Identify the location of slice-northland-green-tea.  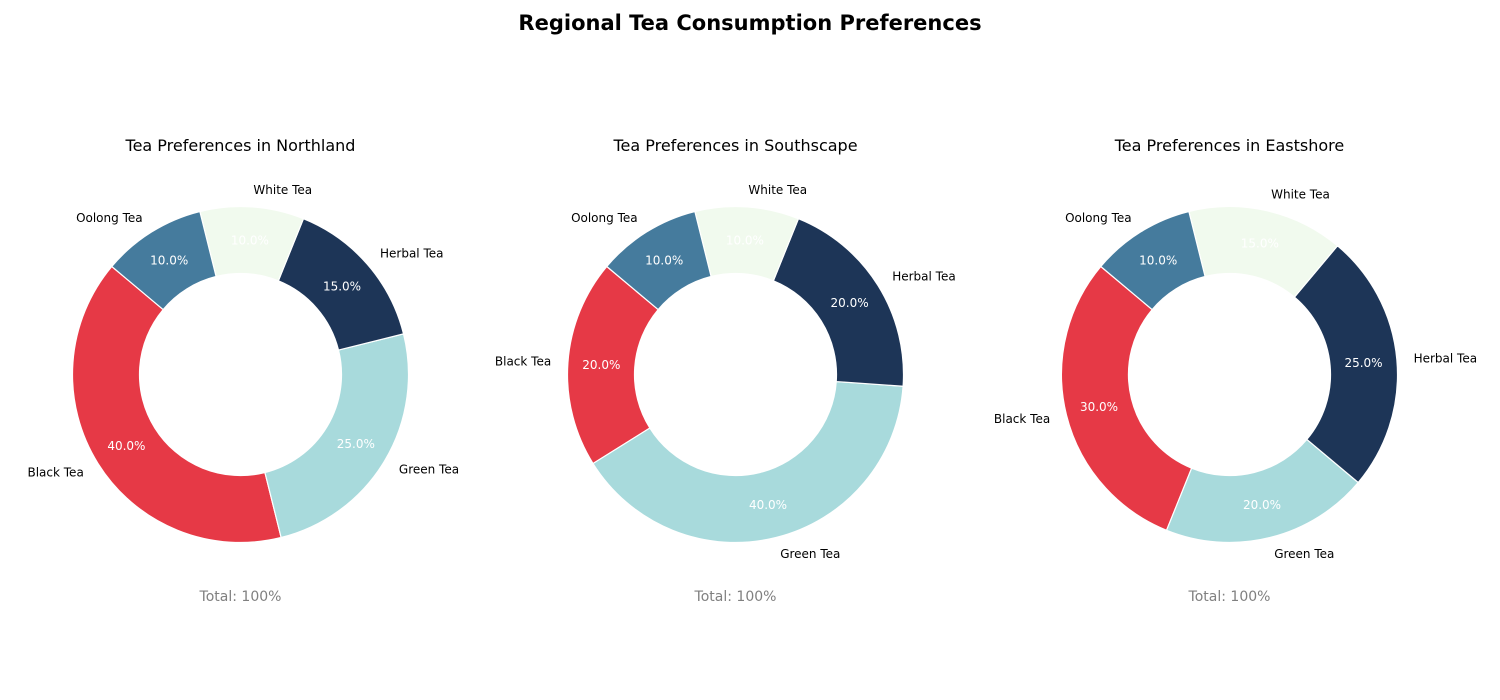
(337, 436).